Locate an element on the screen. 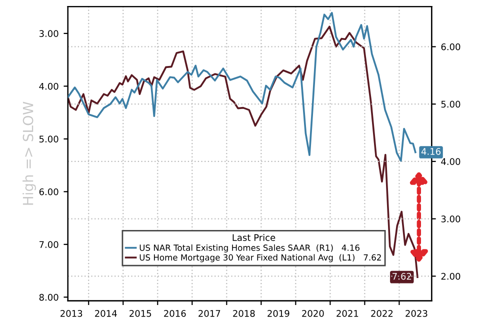 The width and height of the screenshot is (485, 327). data-label: 4.16 is located at coordinates (431, 151).